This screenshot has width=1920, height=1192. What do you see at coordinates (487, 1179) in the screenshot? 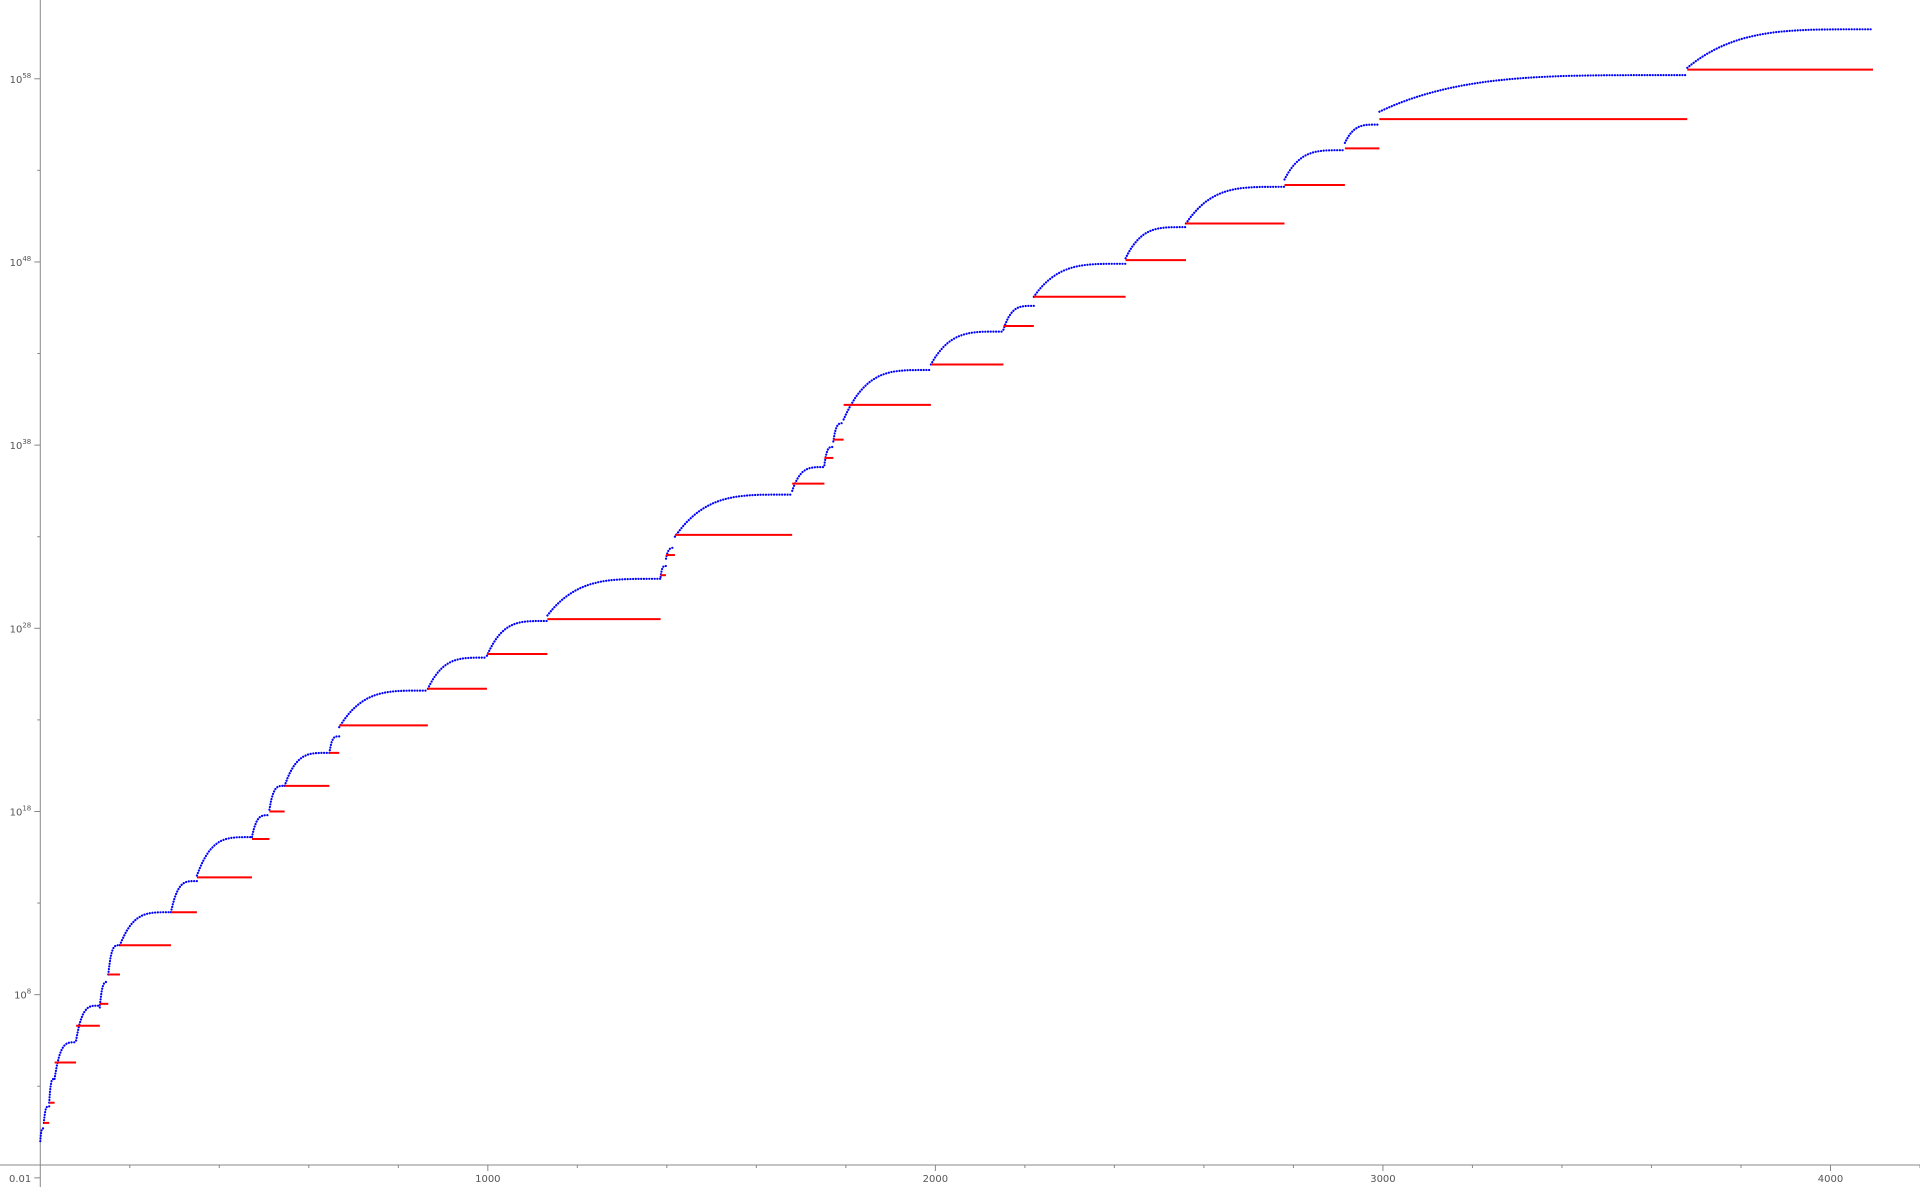
I see `x-tick-label: 1000` at bounding box center [487, 1179].